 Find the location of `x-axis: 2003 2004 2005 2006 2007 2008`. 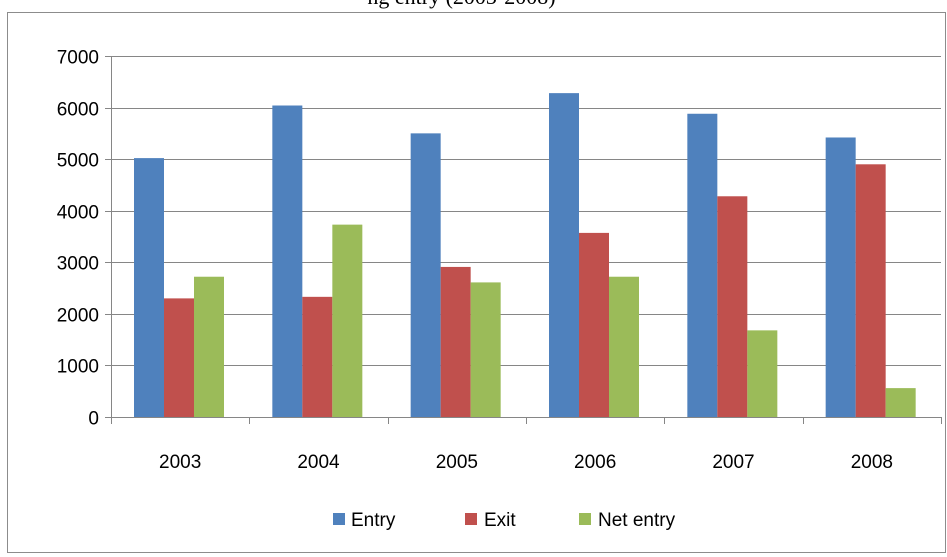

x-axis: 2003 2004 2005 2006 2007 2008 is located at coordinates (526, 445).